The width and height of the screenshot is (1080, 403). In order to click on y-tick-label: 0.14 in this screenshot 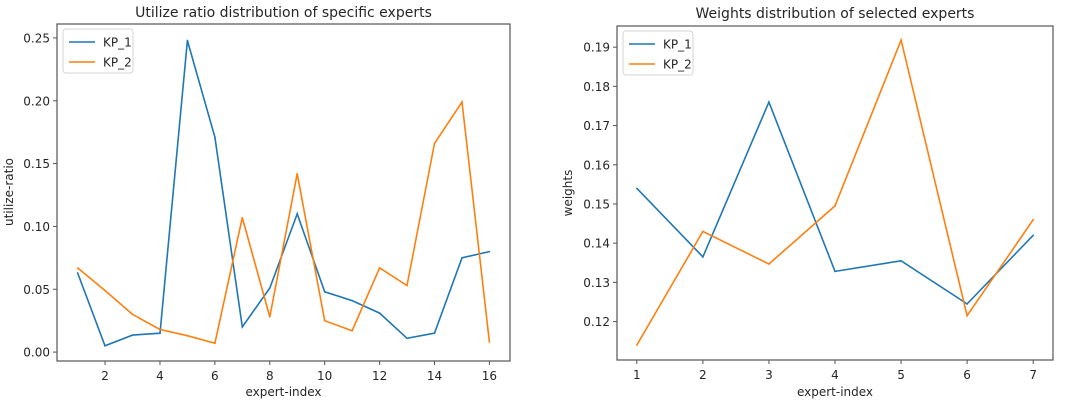, I will do `click(596, 244)`.